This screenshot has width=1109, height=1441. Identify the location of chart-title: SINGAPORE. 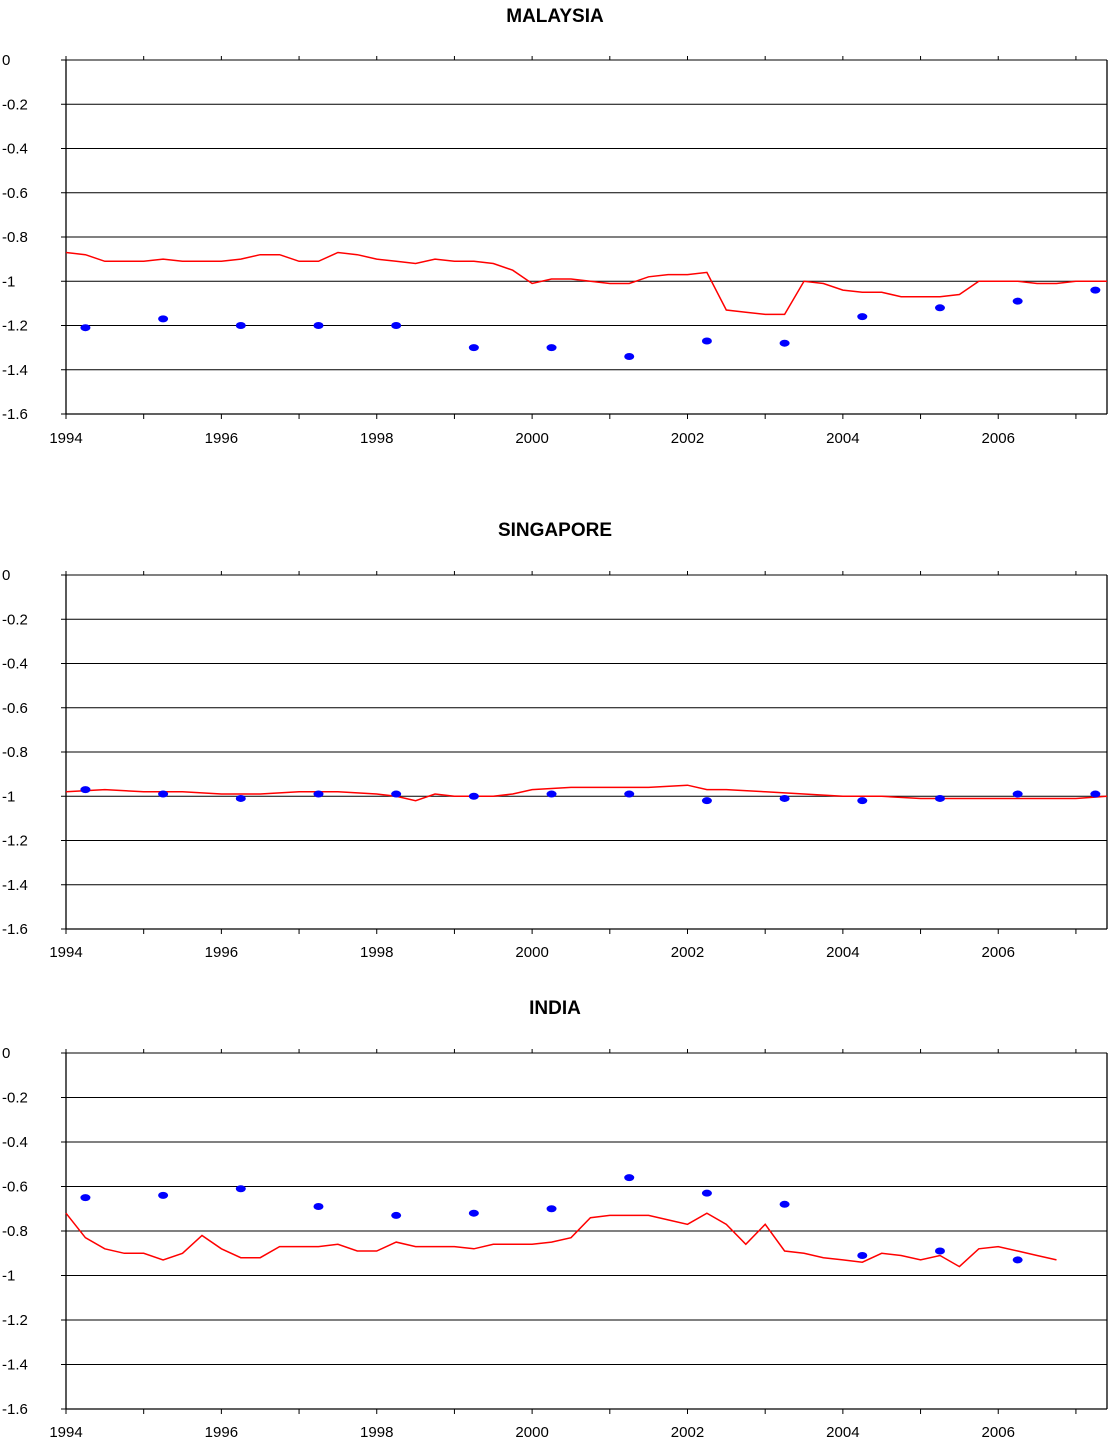
(555, 530).